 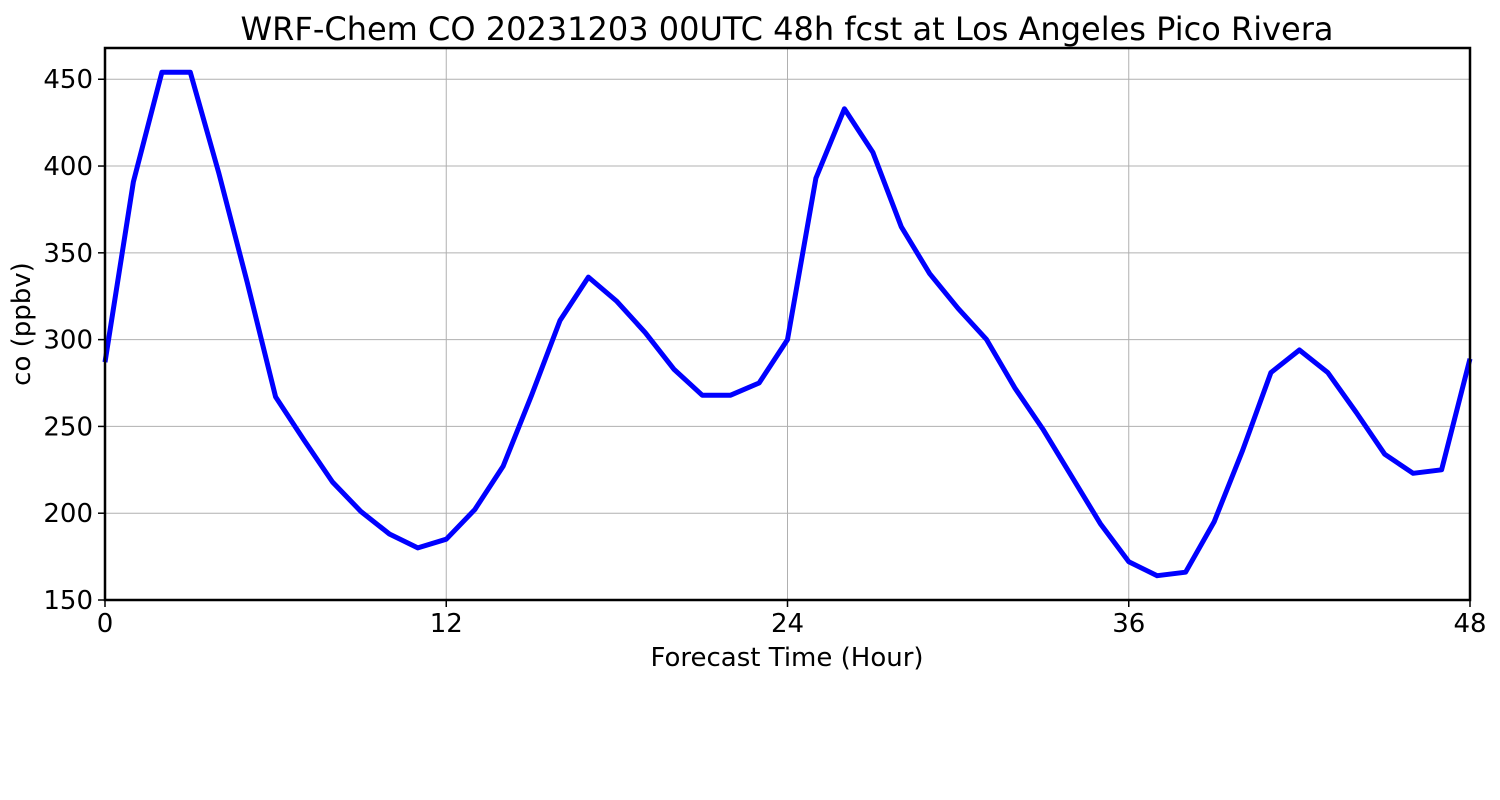 I want to click on y-tick-label: 150, so click(x=68, y=601).